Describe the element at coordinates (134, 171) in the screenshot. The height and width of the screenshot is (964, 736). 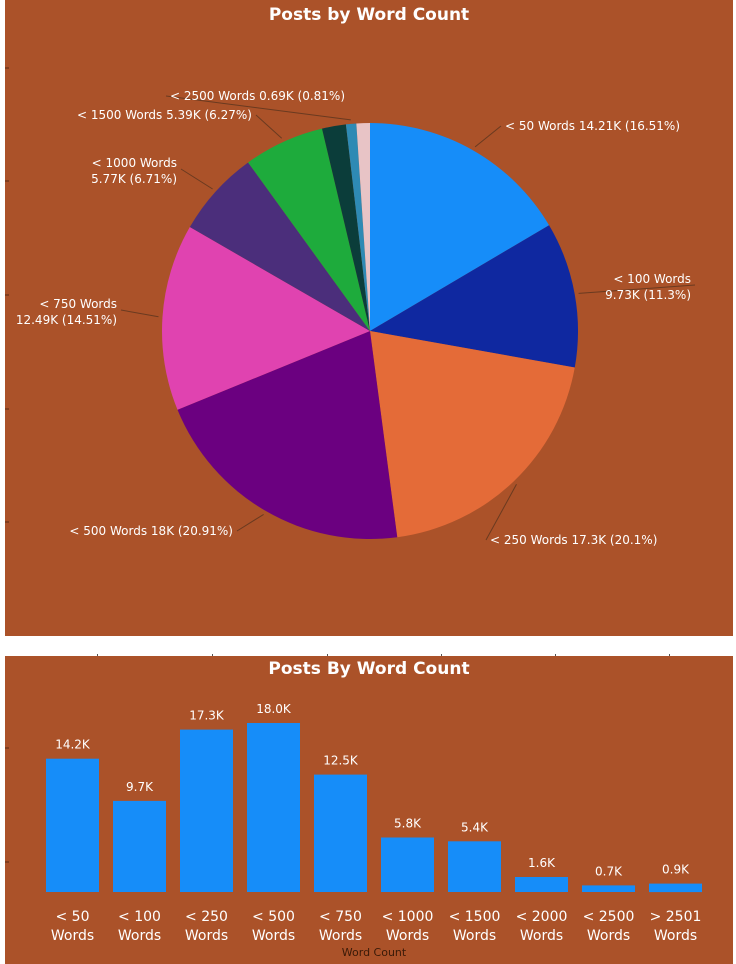
I see `slice-label: < 1000 Words 5.77K (6.71%)` at that location.